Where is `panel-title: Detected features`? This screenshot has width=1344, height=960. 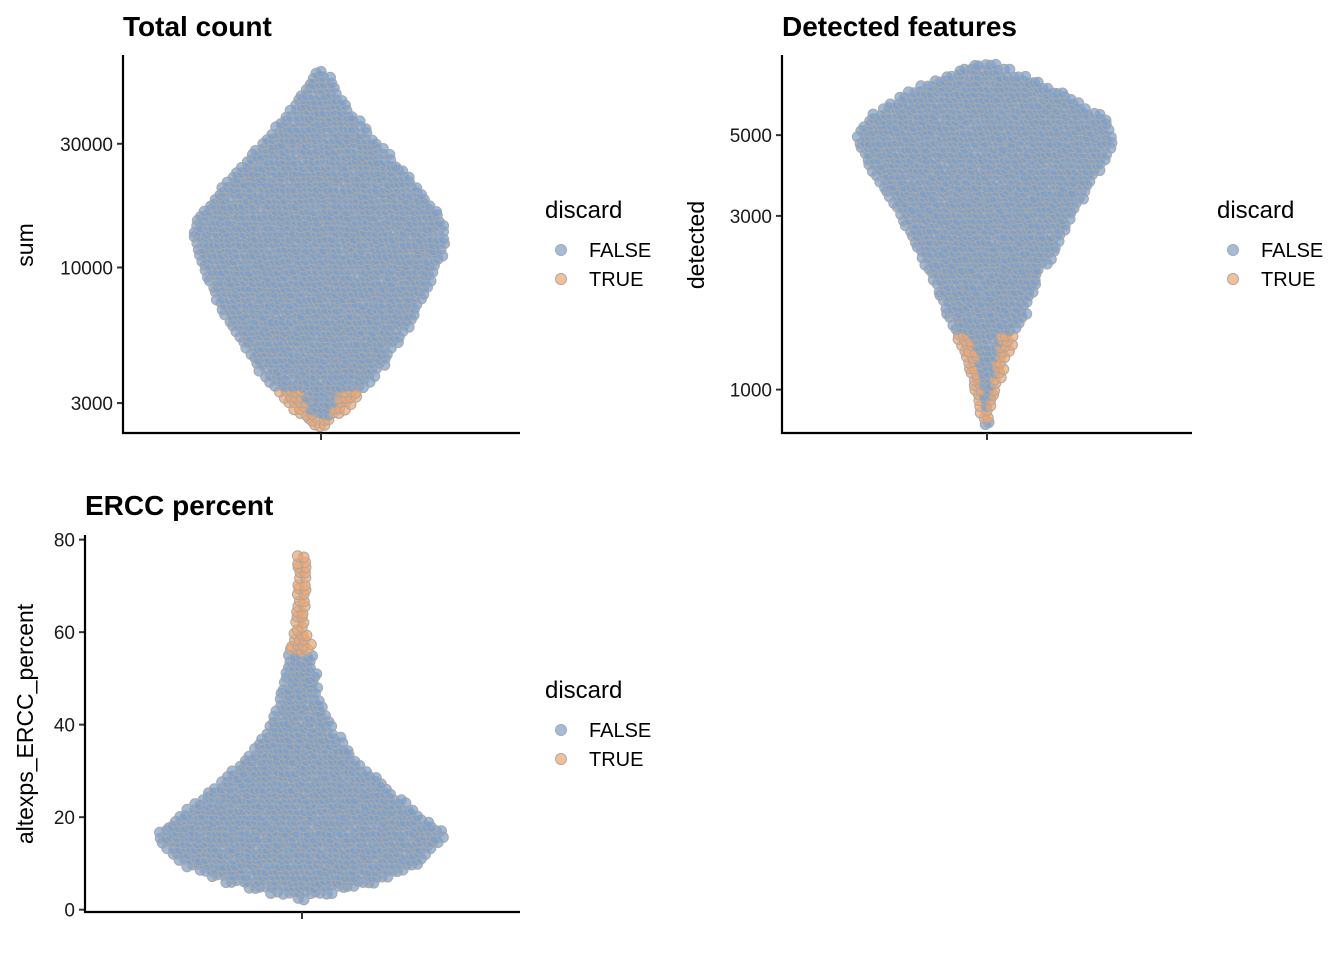 panel-title: Detected features is located at coordinates (899, 26).